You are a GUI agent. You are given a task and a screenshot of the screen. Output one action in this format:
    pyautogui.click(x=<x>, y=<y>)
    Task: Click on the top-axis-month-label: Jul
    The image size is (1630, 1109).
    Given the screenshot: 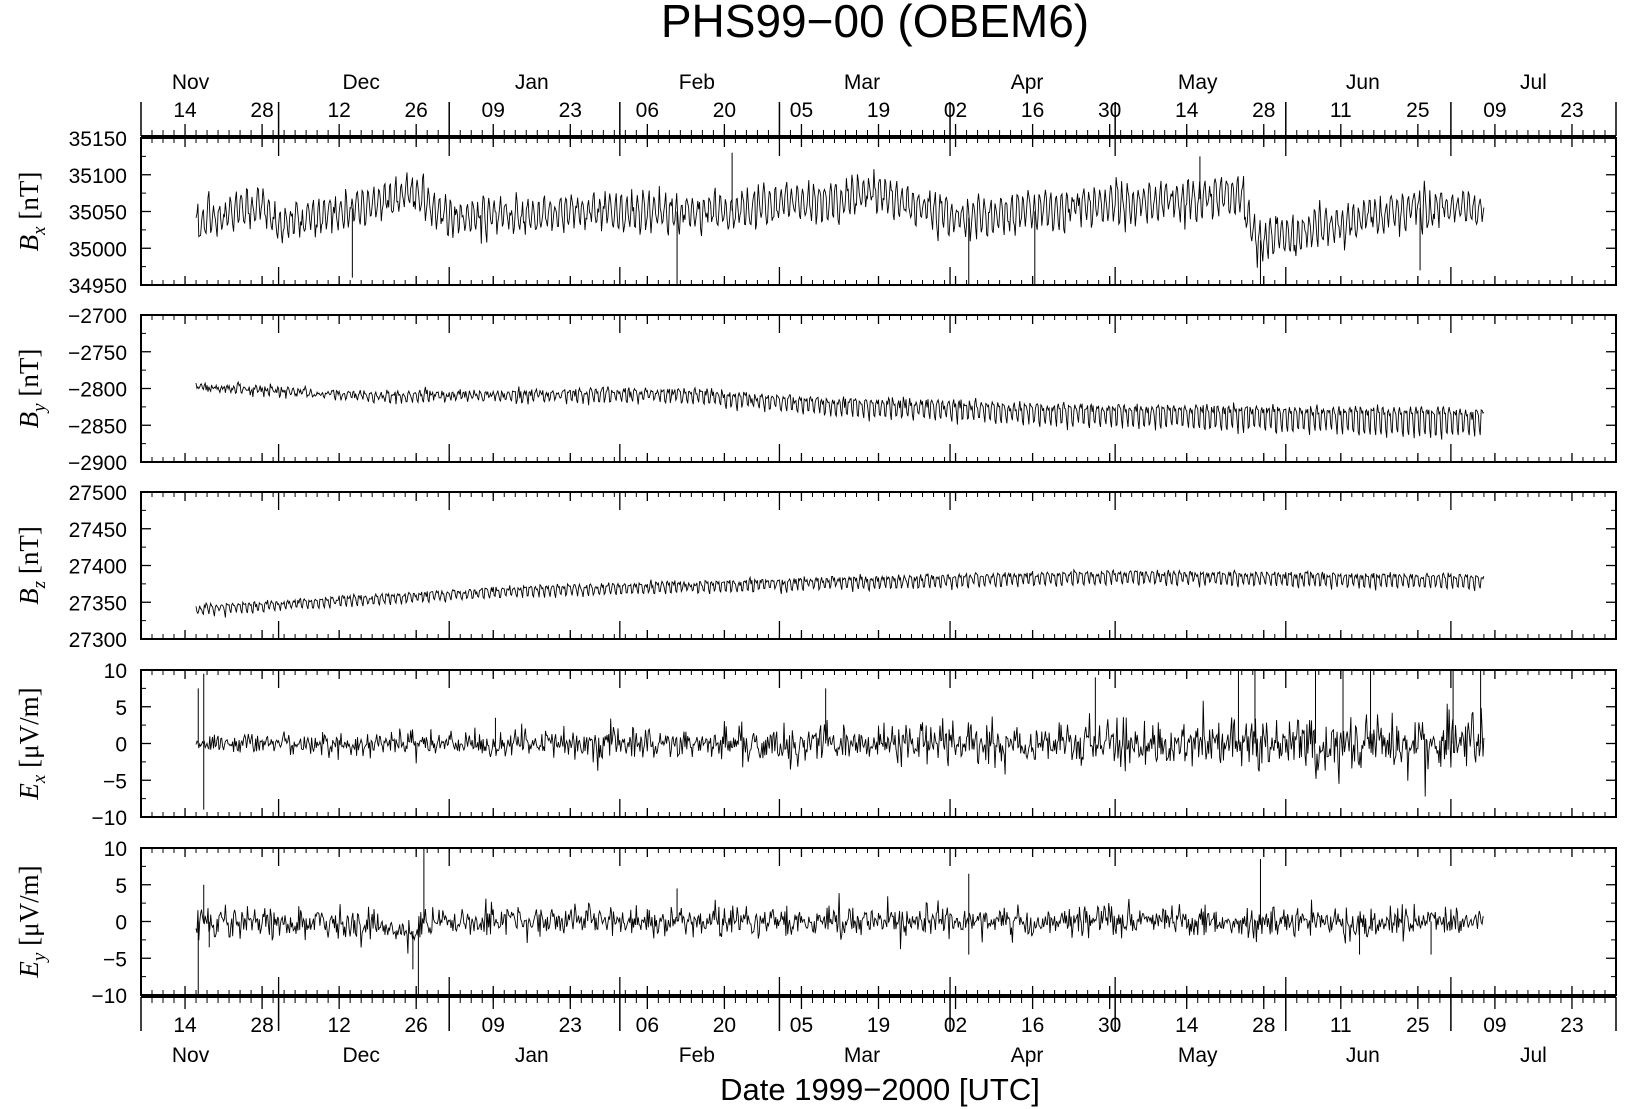 What is the action you would take?
    pyautogui.click(x=1533, y=82)
    